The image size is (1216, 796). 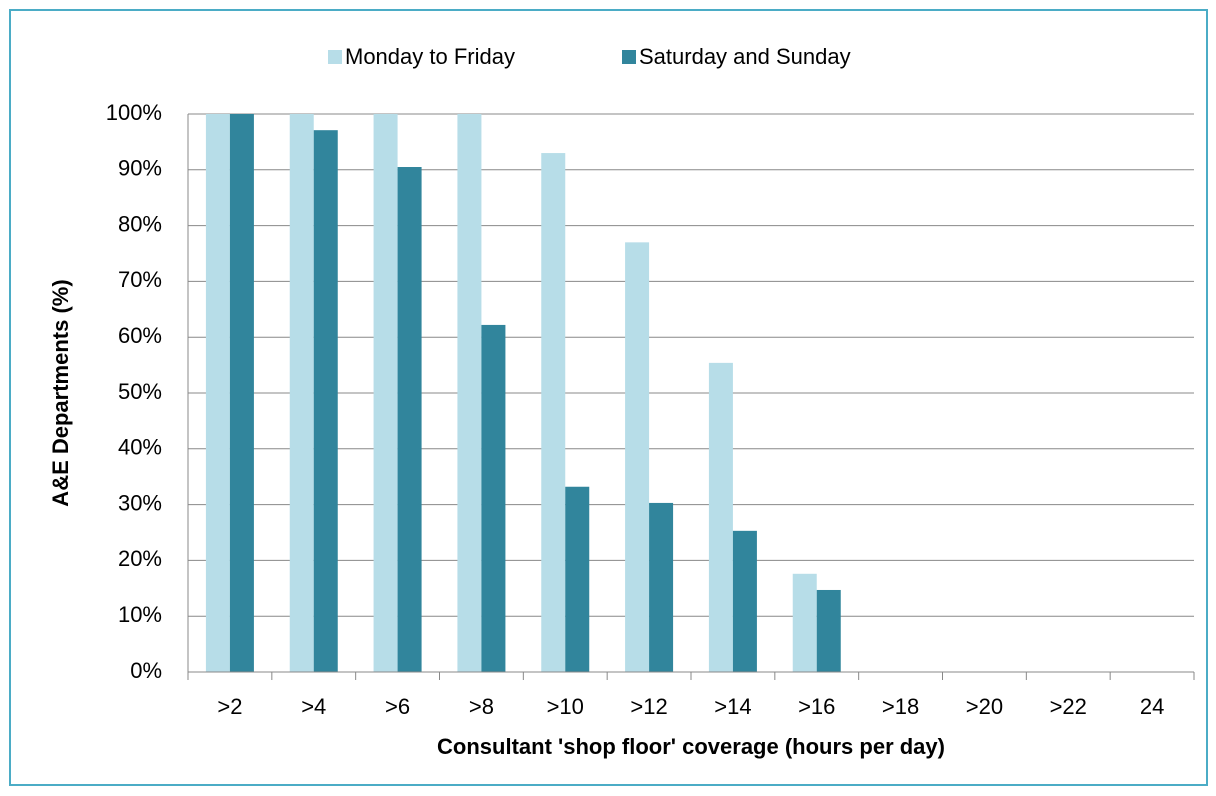 What do you see at coordinates (481, 706) in the screenshot?
I see `x-tick-label: >8` at bounding box center [481, 706].